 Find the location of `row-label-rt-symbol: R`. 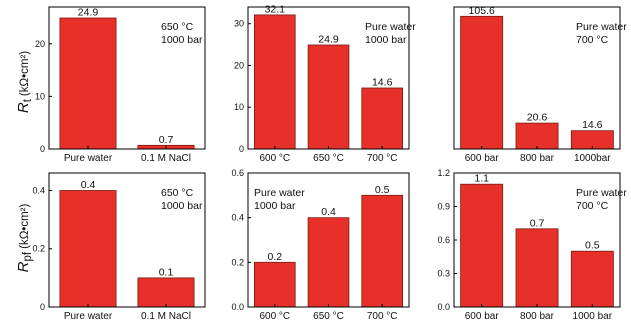

row-label-rt-symbol: R is located at coordinates (23, 107).